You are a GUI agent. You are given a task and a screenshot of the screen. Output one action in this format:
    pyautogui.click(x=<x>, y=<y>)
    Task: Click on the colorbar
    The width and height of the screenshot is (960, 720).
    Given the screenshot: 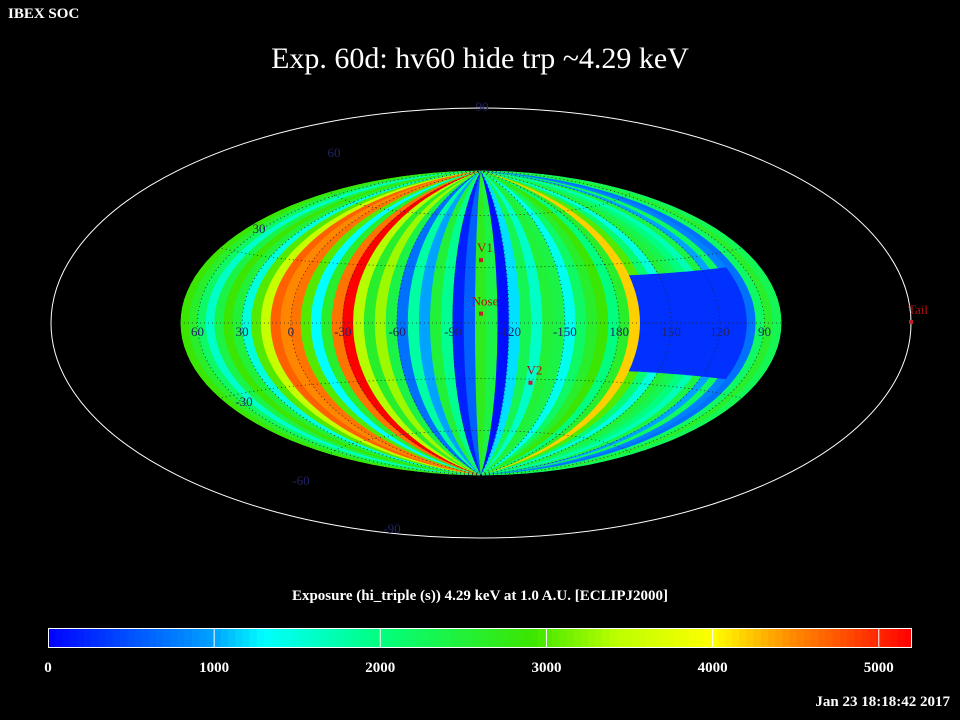 What is the action you would take?
    pyautogui.click(x=480, y=638)
    